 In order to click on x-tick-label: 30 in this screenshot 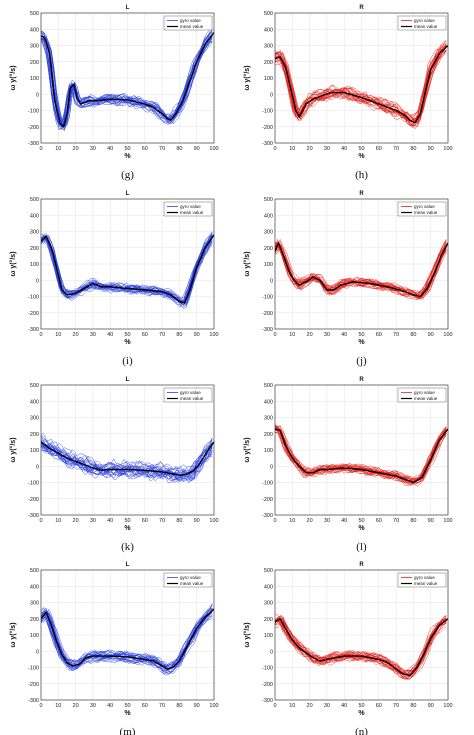, I will do `click(327, 521)`.